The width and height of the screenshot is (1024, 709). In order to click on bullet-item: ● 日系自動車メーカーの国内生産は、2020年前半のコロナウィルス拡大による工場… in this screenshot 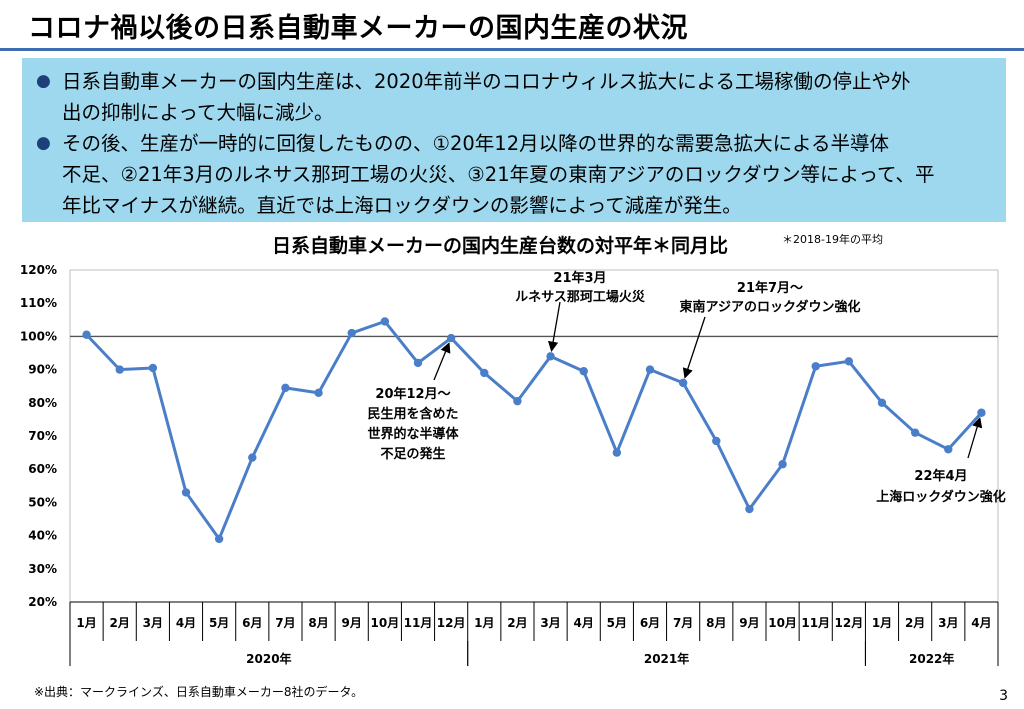, I will do `click(514, 97)`.